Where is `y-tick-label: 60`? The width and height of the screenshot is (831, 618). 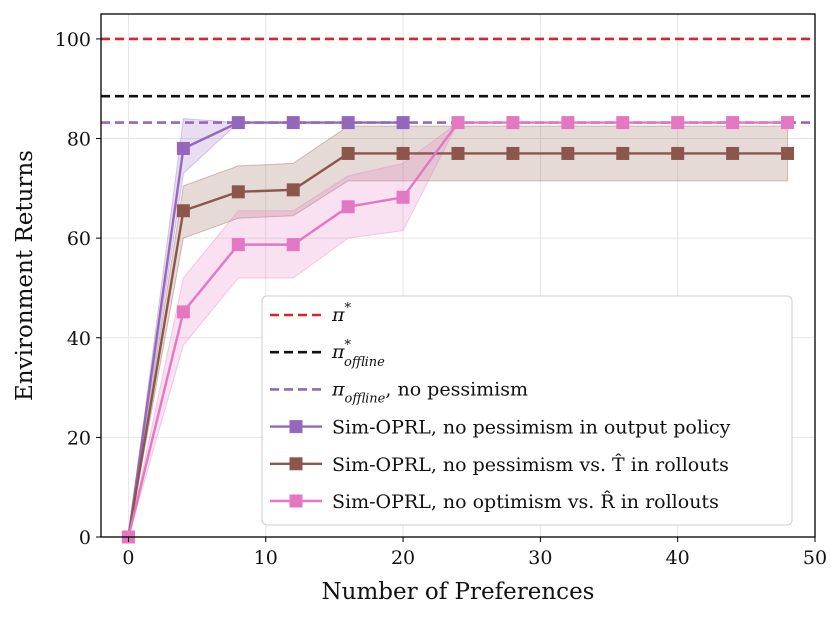
y-tick-label: 60 is located at coordinates (79, 239).